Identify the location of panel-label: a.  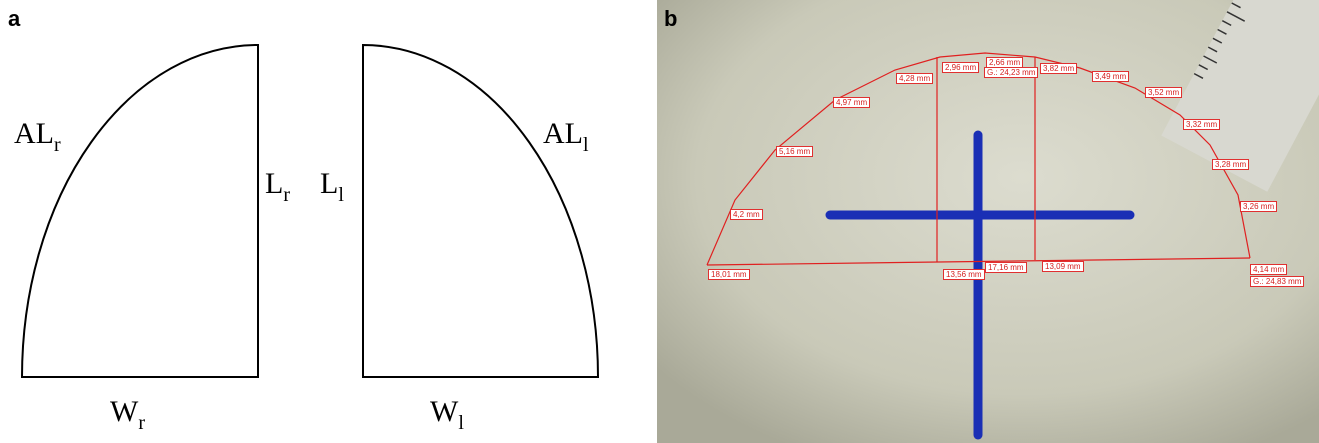
(14, 18).